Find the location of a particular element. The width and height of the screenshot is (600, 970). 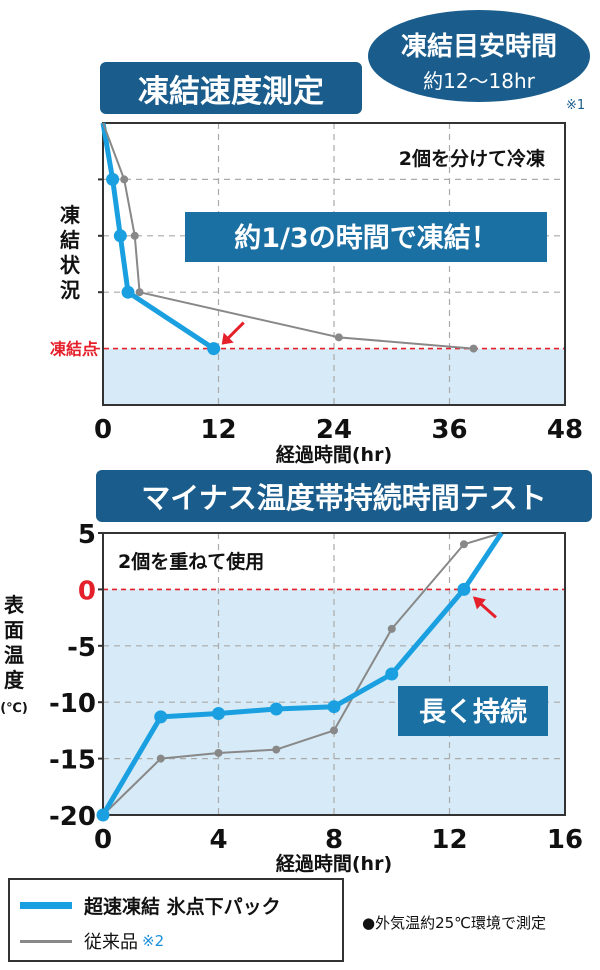

legend-item-new: 超速凍結 氷点下パック is located at coordinates (150, 905).